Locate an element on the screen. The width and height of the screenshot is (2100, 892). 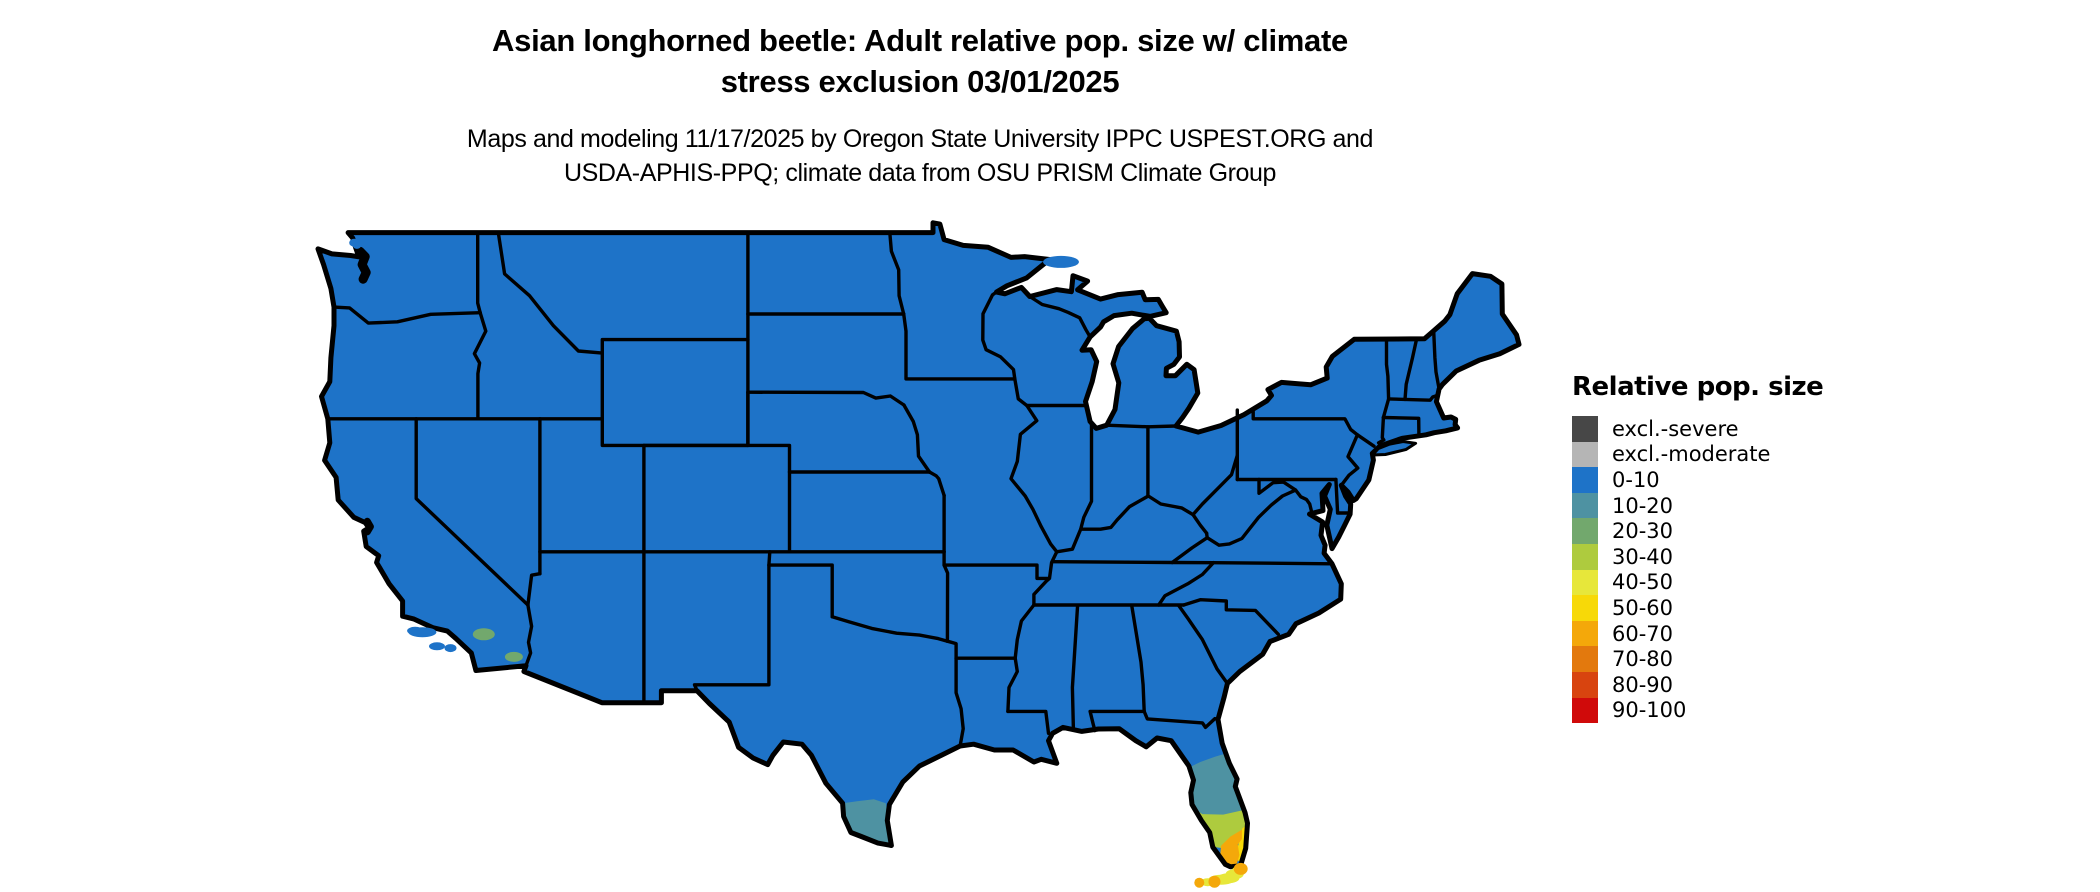
puget-sound is located at coordinates (363, 265).